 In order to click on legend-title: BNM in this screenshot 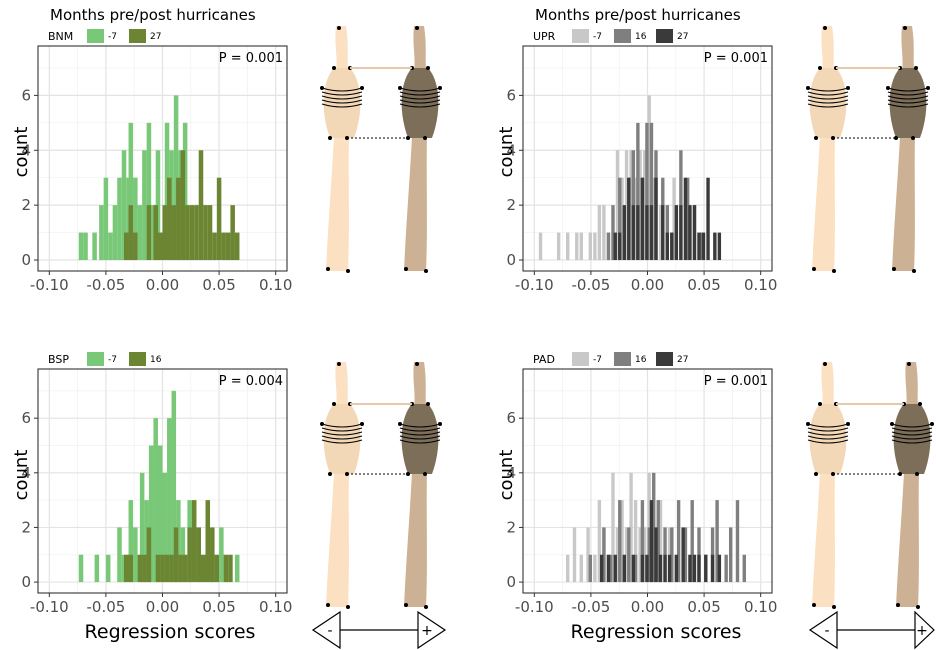, I will do `click(60, 36)`.